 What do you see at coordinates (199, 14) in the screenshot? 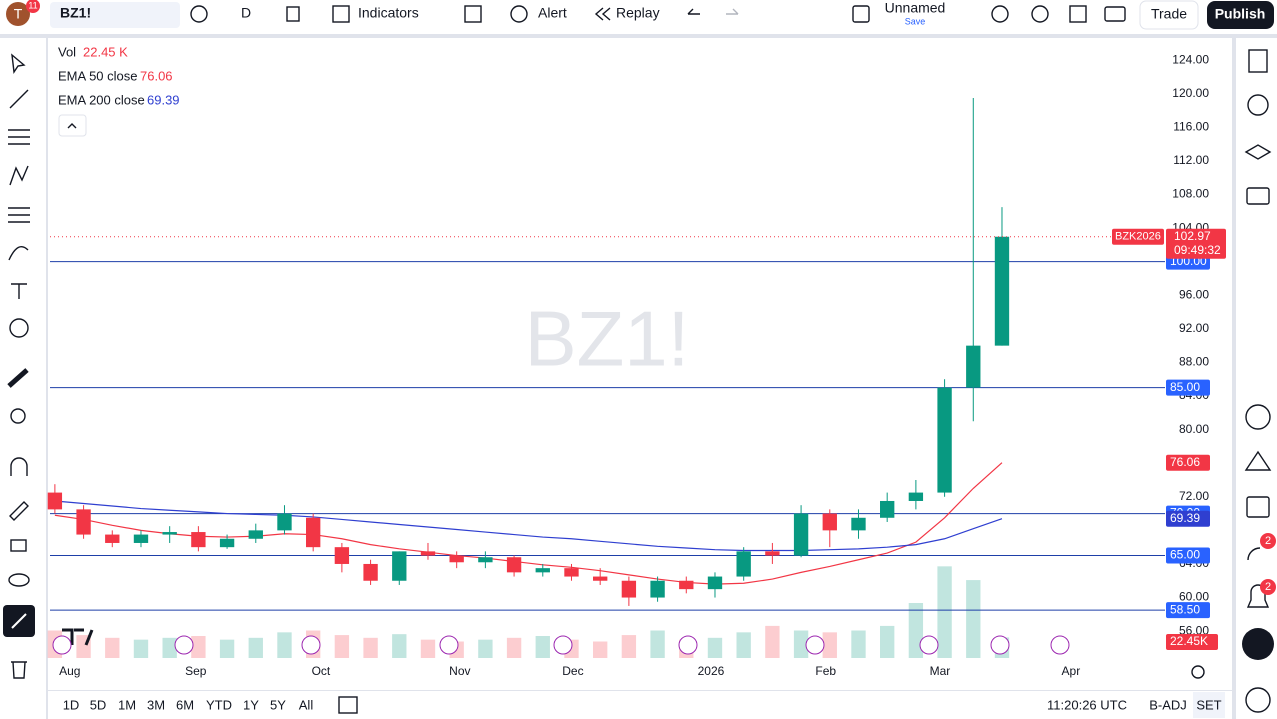
I see `add-symbol` at bounding box center [199, 14].